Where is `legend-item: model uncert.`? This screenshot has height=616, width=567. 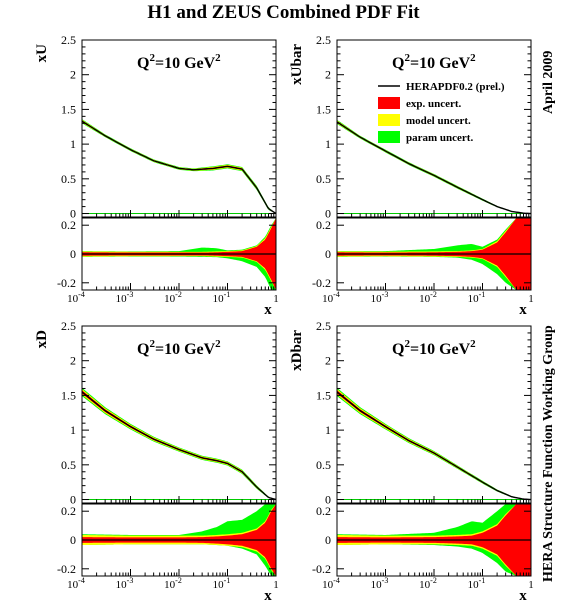
legend-item: model uncert. is located at coordinates (424, 120).